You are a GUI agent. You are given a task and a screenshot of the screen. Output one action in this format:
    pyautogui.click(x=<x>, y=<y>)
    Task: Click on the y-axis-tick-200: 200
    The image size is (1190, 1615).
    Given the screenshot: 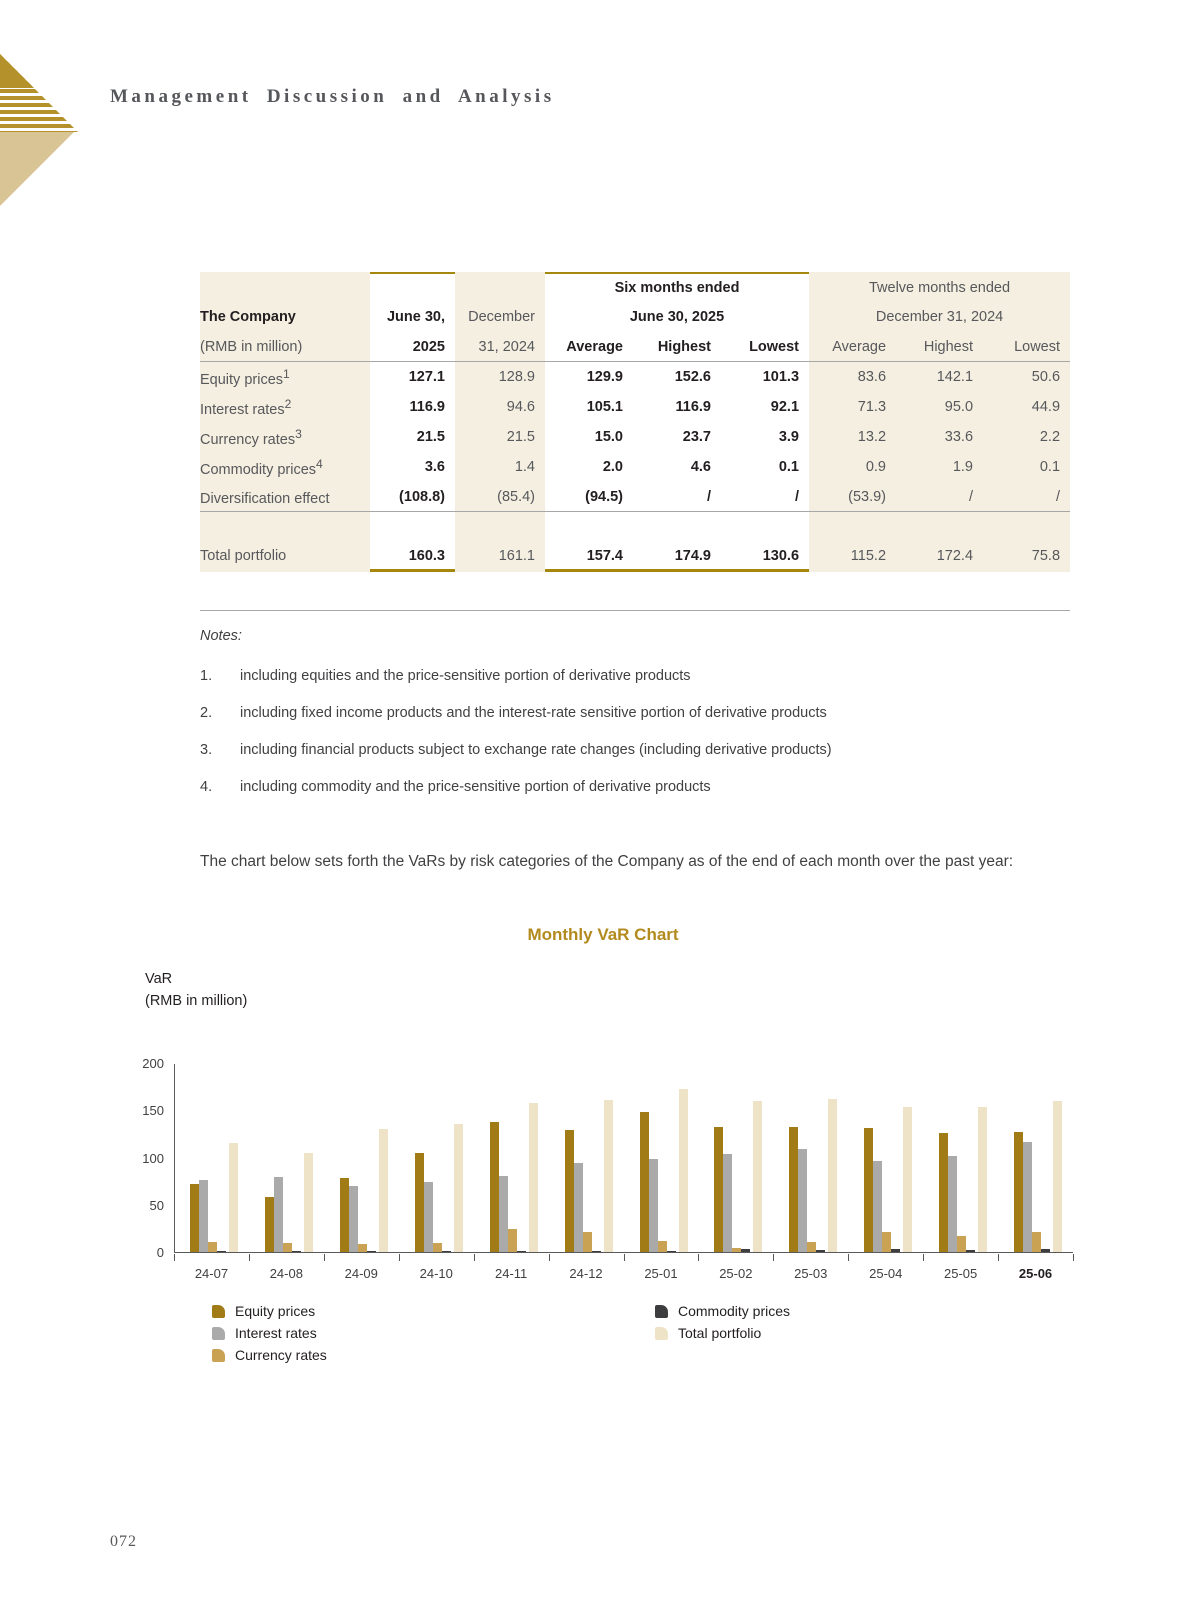 What is the action you would take?
    pyautogui.click(x=153, y=1063)
    